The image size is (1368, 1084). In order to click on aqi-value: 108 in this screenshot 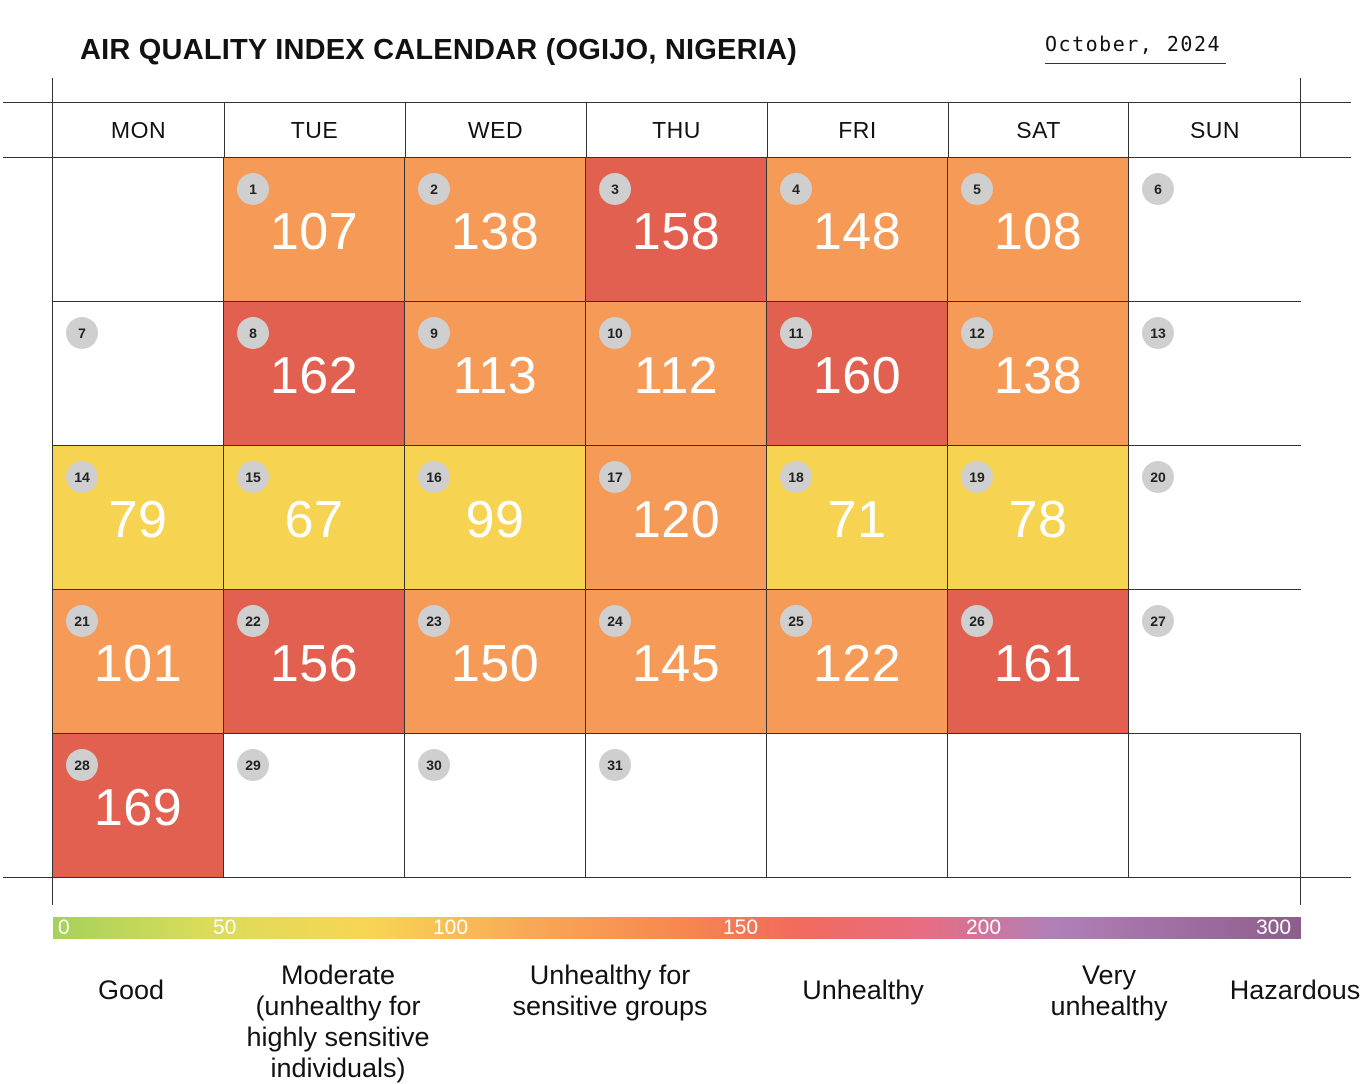, I will do `click(1038, 232)`.